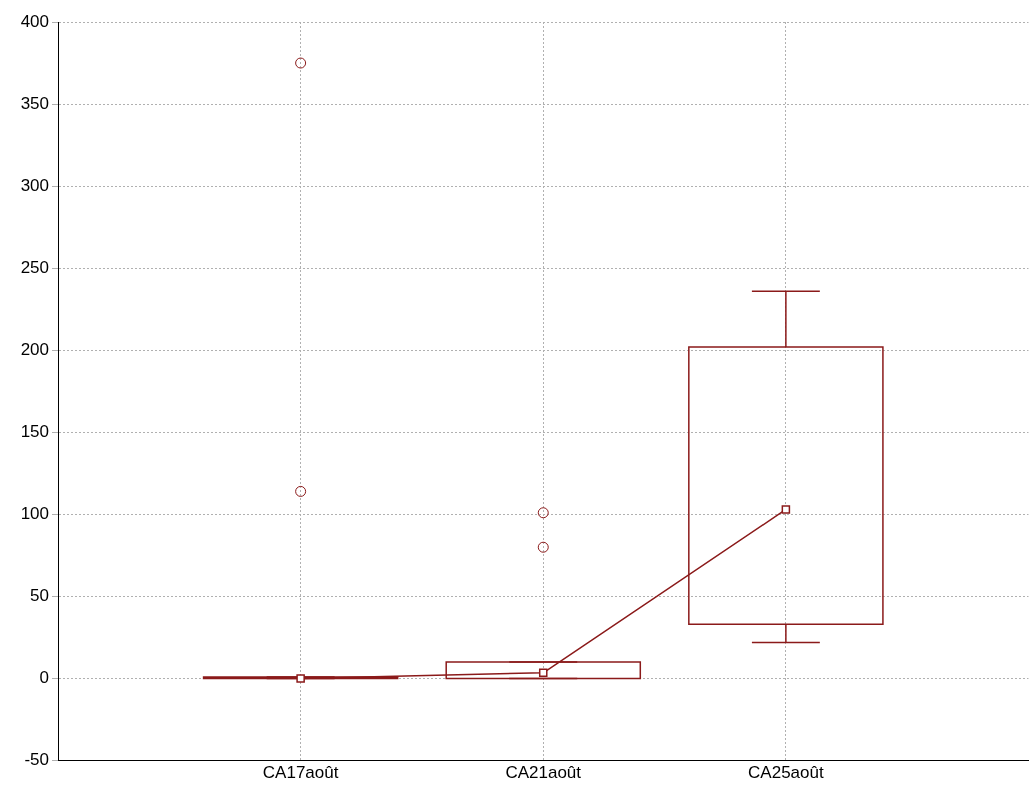 Image resolution: width=1035 pixels, height=787 pixels. Describe the element at coordinates (34, 349) in the screenshot. I see `y-tick-label: 200` at that location.